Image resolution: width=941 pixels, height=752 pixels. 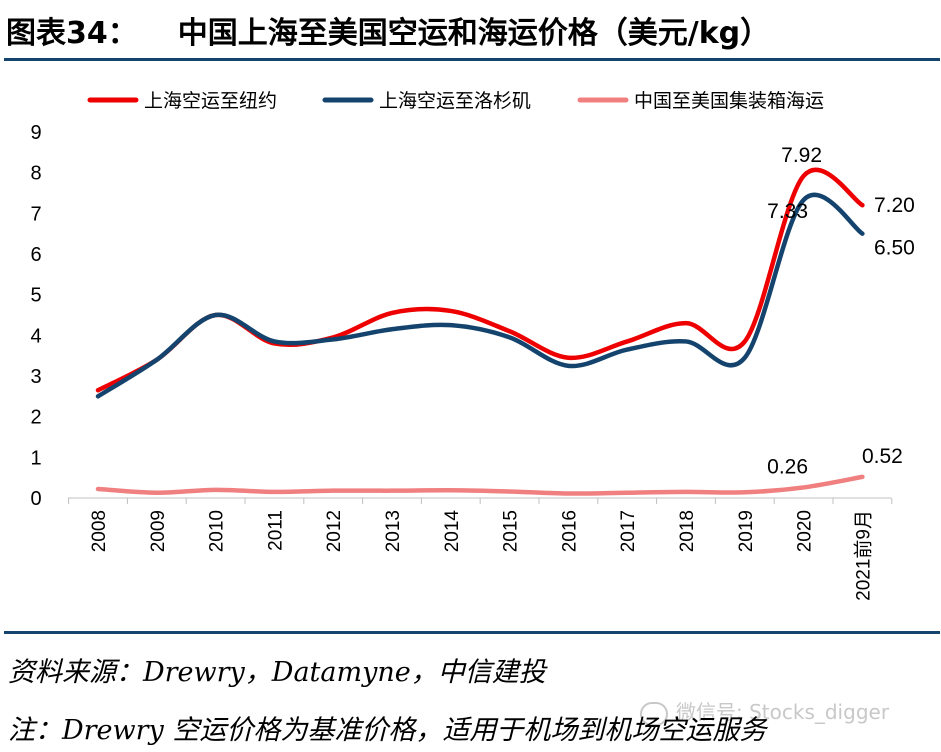 What do you see at coordinates (628, 531) in the screenshot?
I see `x-tick-label: 2017` at bounding box center [628, 531].